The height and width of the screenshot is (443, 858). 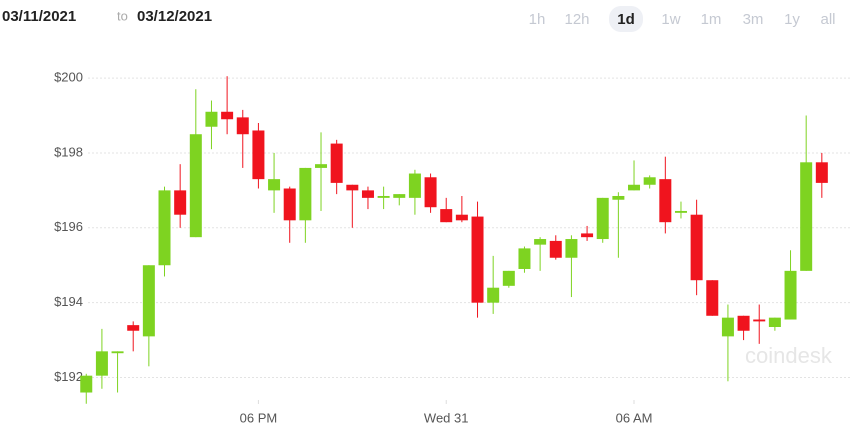 I want to click on date-from: 03/11/2021, so click(x=39, y=16).